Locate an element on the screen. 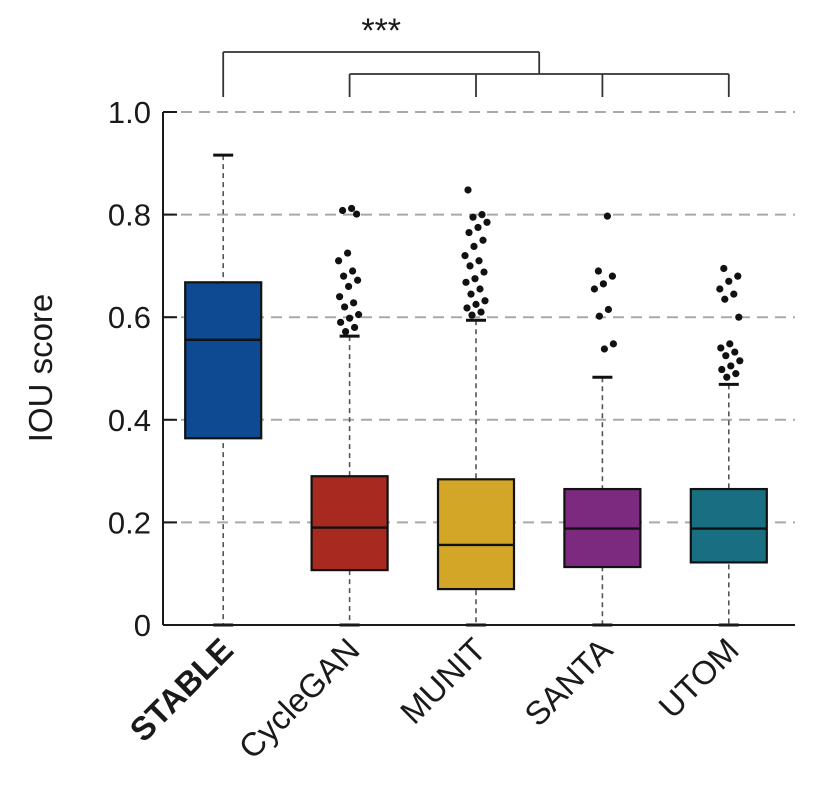 The image size is (822, 808). significance-label: *** is located at coordinates (381, 31).